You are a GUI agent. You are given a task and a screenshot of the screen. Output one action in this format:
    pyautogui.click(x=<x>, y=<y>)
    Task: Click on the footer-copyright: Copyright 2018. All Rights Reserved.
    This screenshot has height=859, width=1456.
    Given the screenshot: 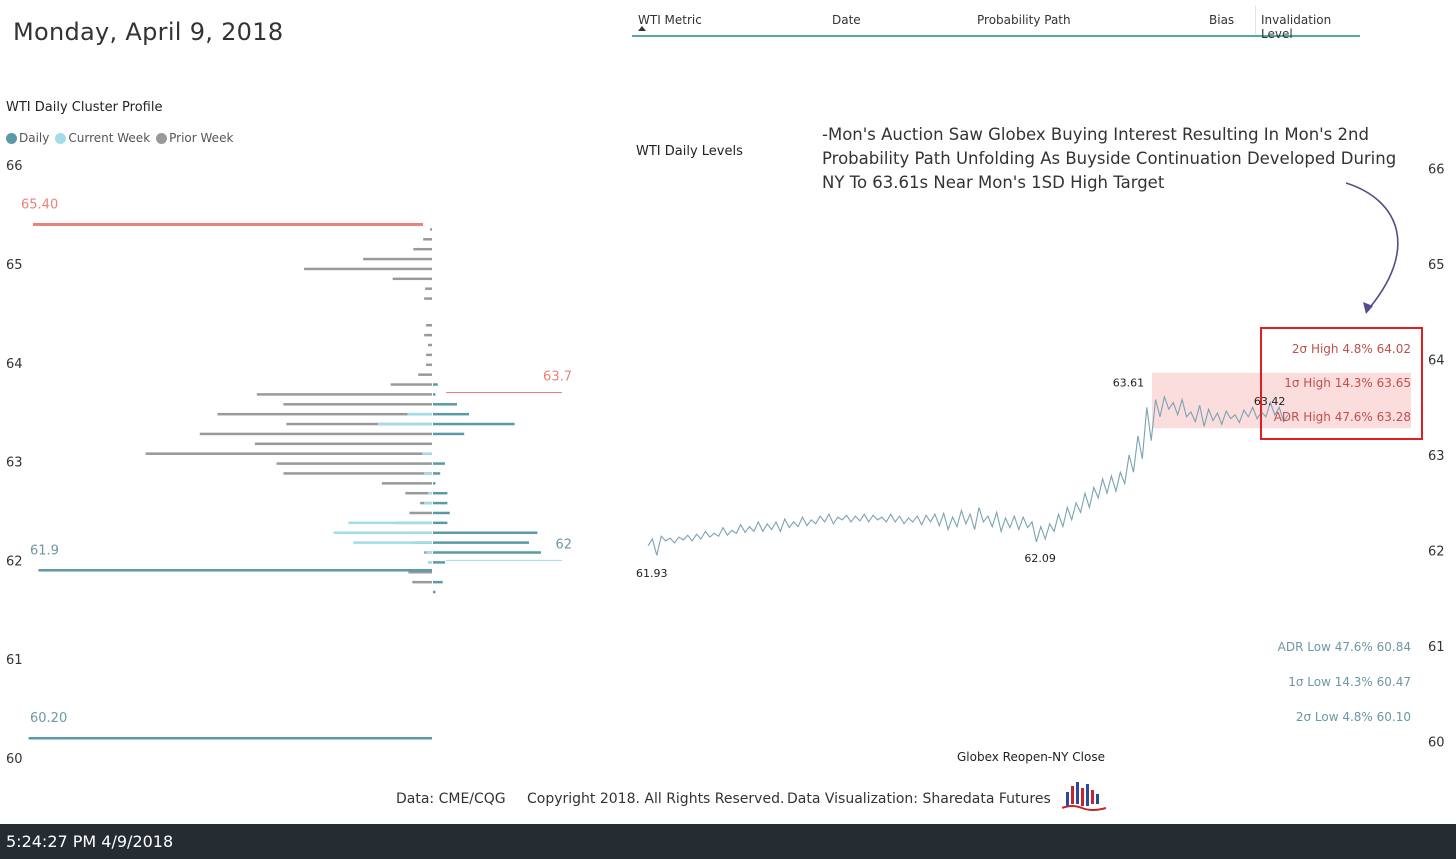 What is the action you would take?
    pyautogui.click(x=656, y=799)
    